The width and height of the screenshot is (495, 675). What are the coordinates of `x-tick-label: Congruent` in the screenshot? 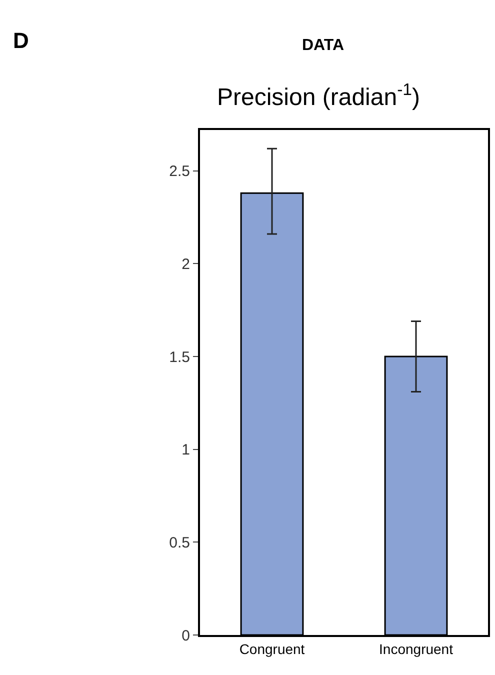 It's located at (272, 648).